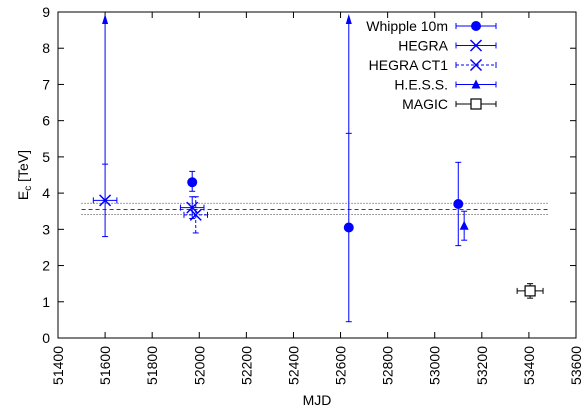  I want to click on x-tick-label: 52000, so click(199, 365).